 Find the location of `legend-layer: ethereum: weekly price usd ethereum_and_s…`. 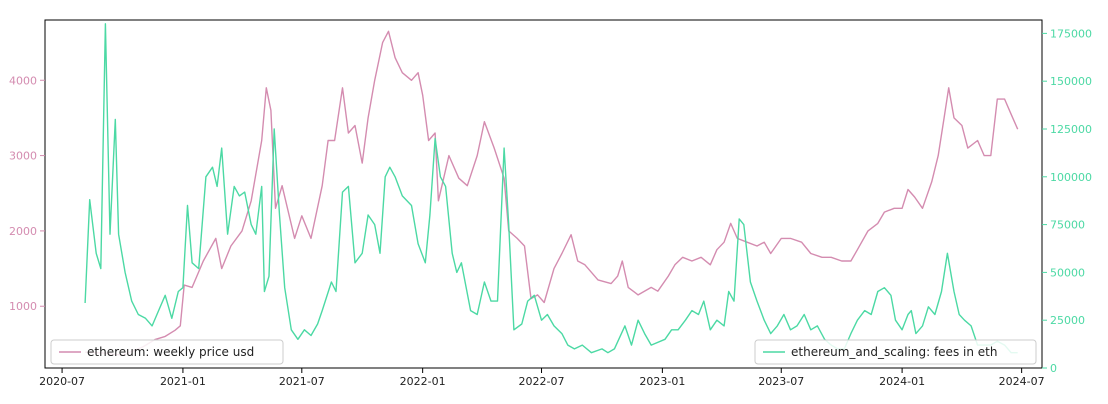

legend-layer: ethereum: weekly price usd ethereum_and_s… is located at coordinates (543, 352).